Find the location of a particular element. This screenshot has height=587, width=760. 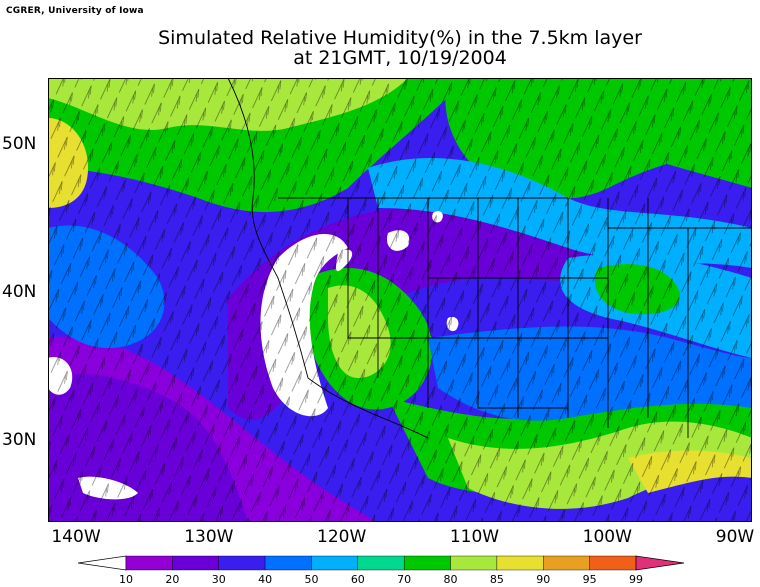

lon-label: 110W is located at coordinates (474, 537).